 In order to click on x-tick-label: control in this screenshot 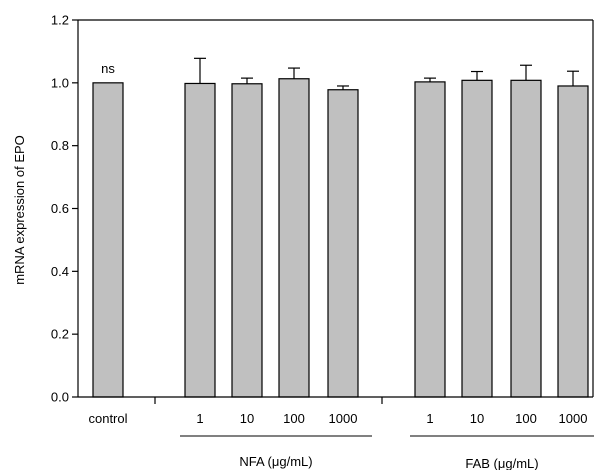, I will do `click(107, 418)`.